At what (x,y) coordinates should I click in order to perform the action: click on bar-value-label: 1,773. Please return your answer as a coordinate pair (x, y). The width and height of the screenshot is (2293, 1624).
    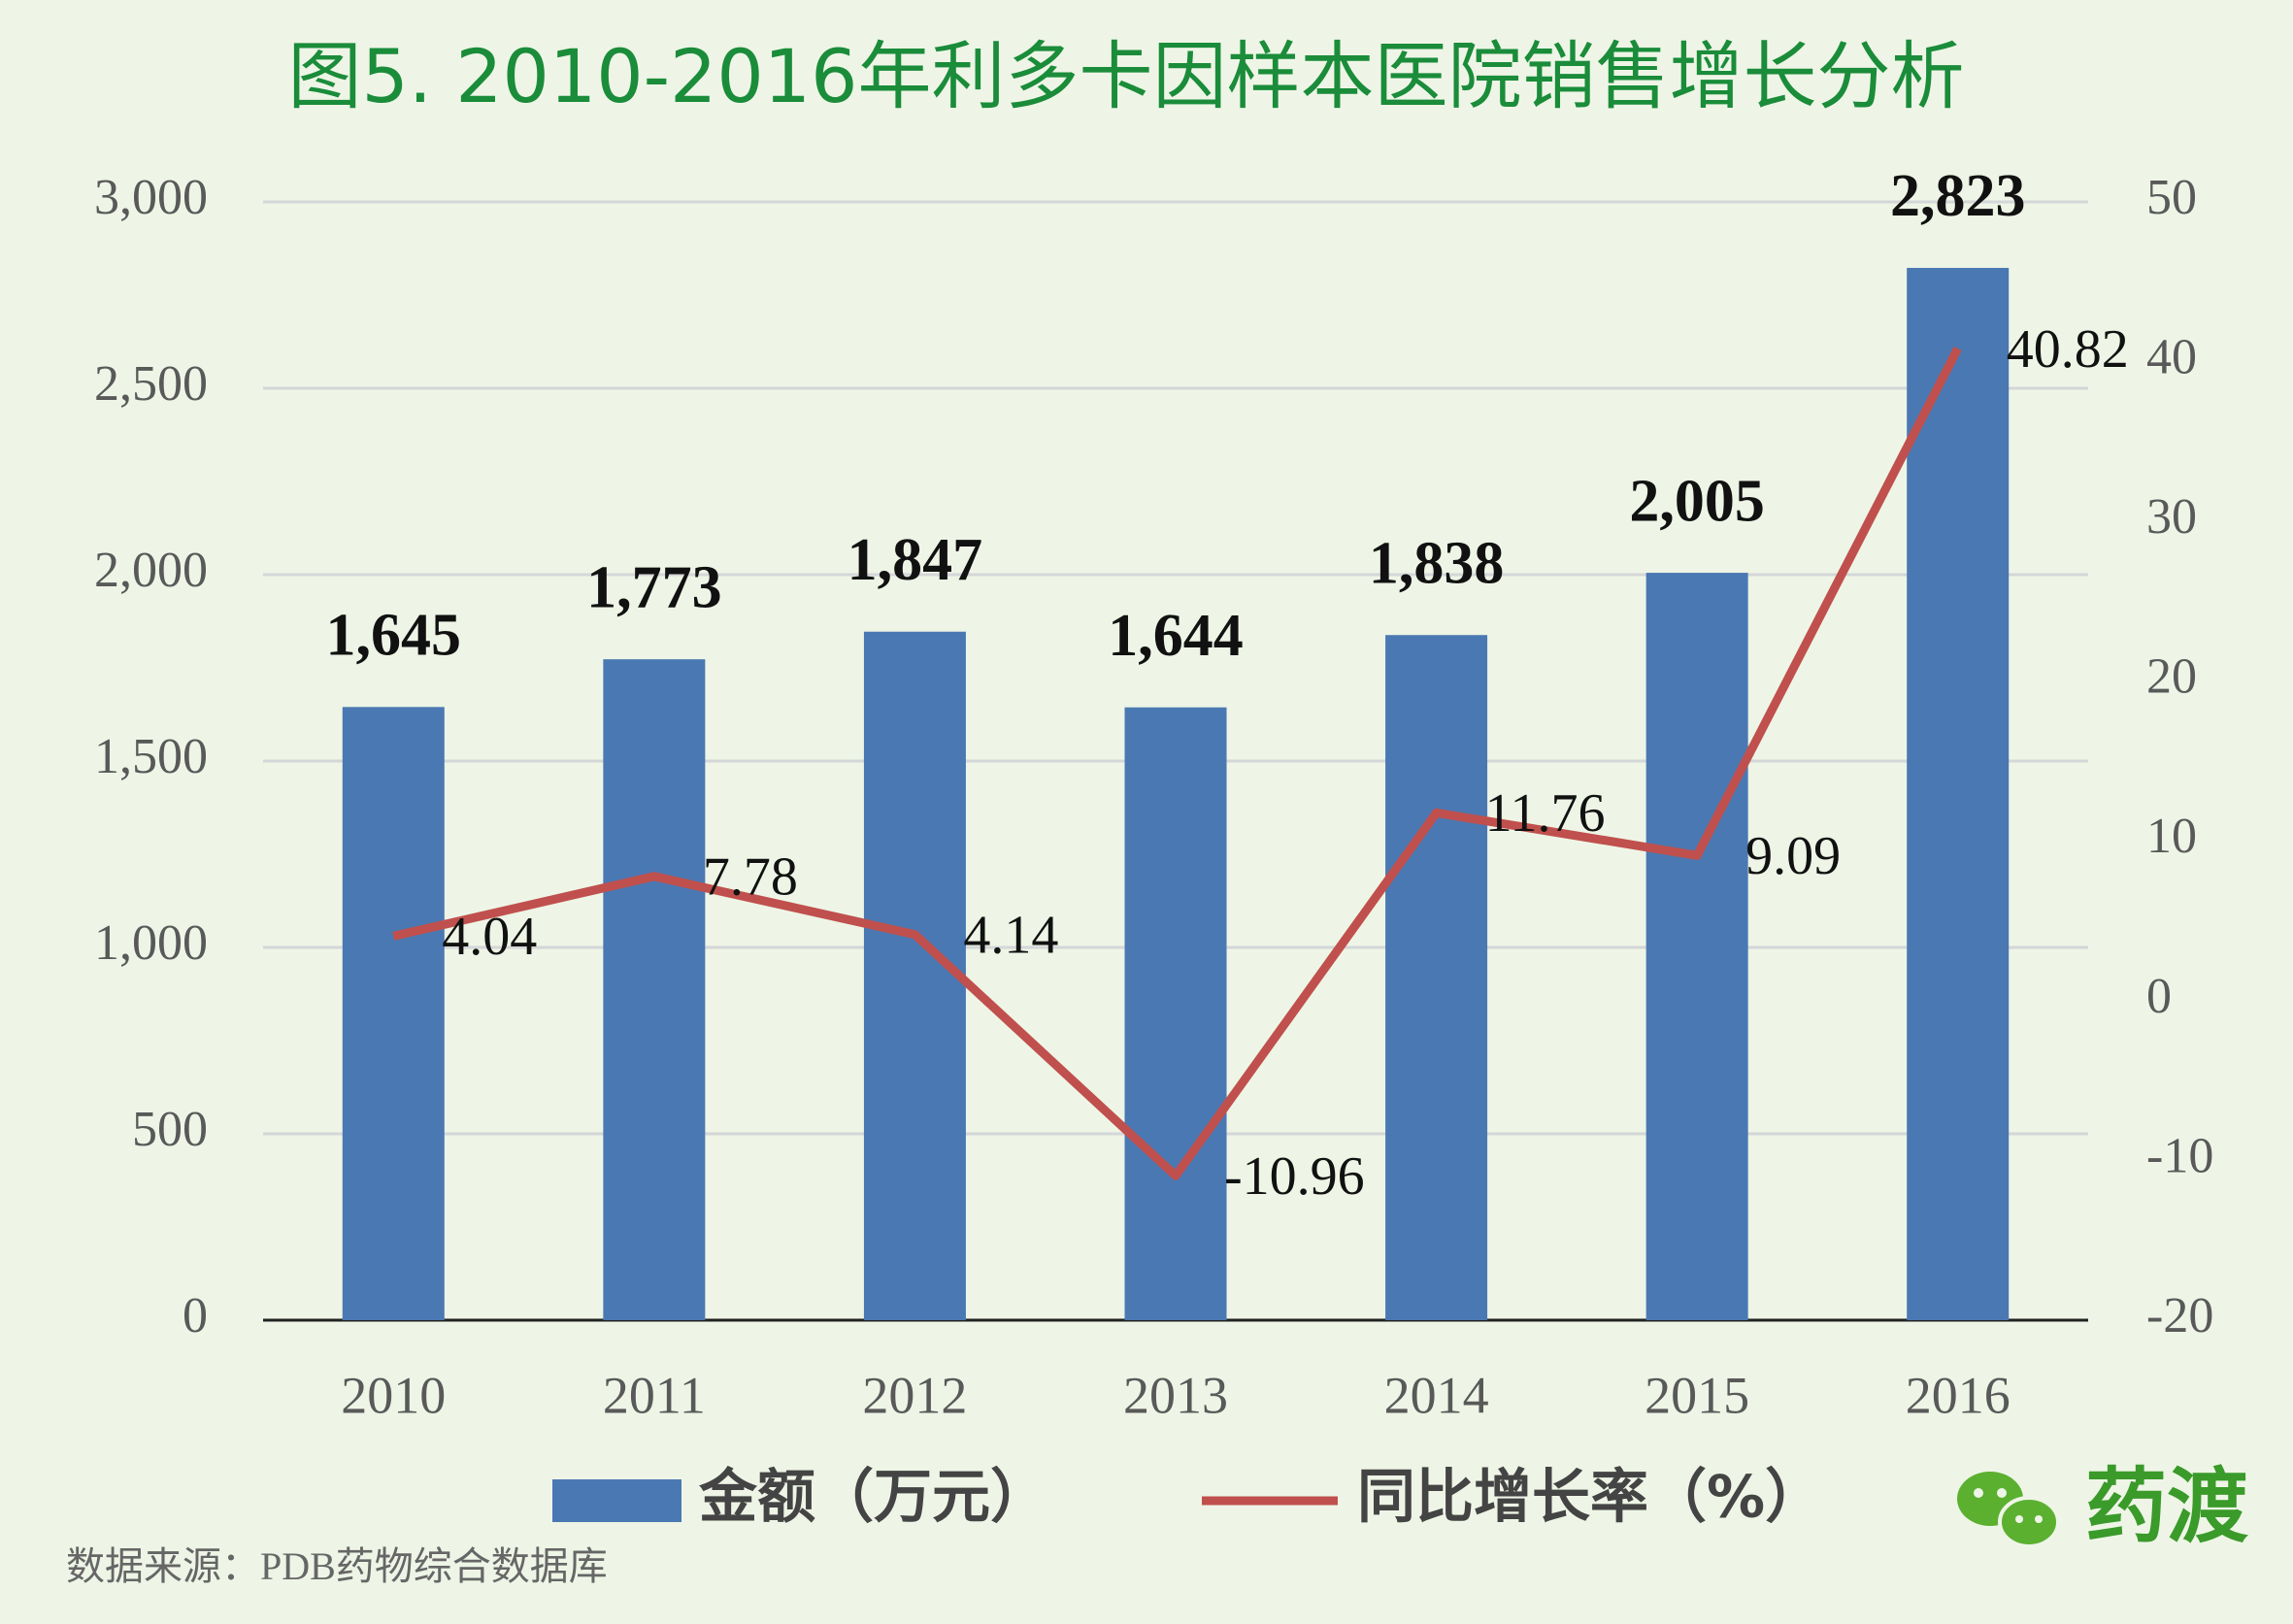
    Looking at the image, I should click on (654, 587).